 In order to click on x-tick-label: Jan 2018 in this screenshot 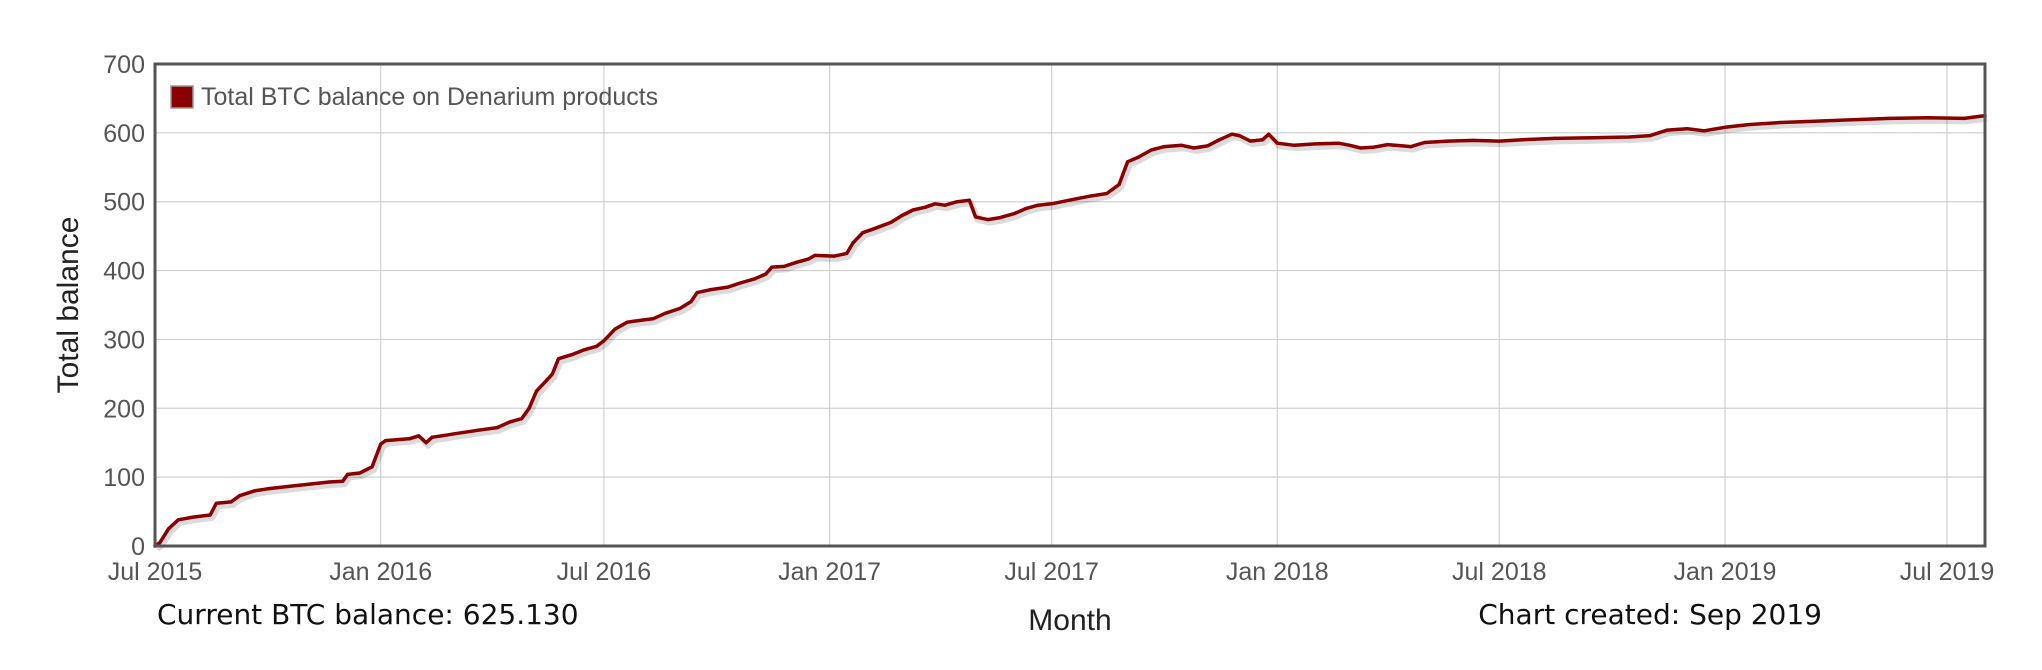, I will do `click(1277, 572)`.